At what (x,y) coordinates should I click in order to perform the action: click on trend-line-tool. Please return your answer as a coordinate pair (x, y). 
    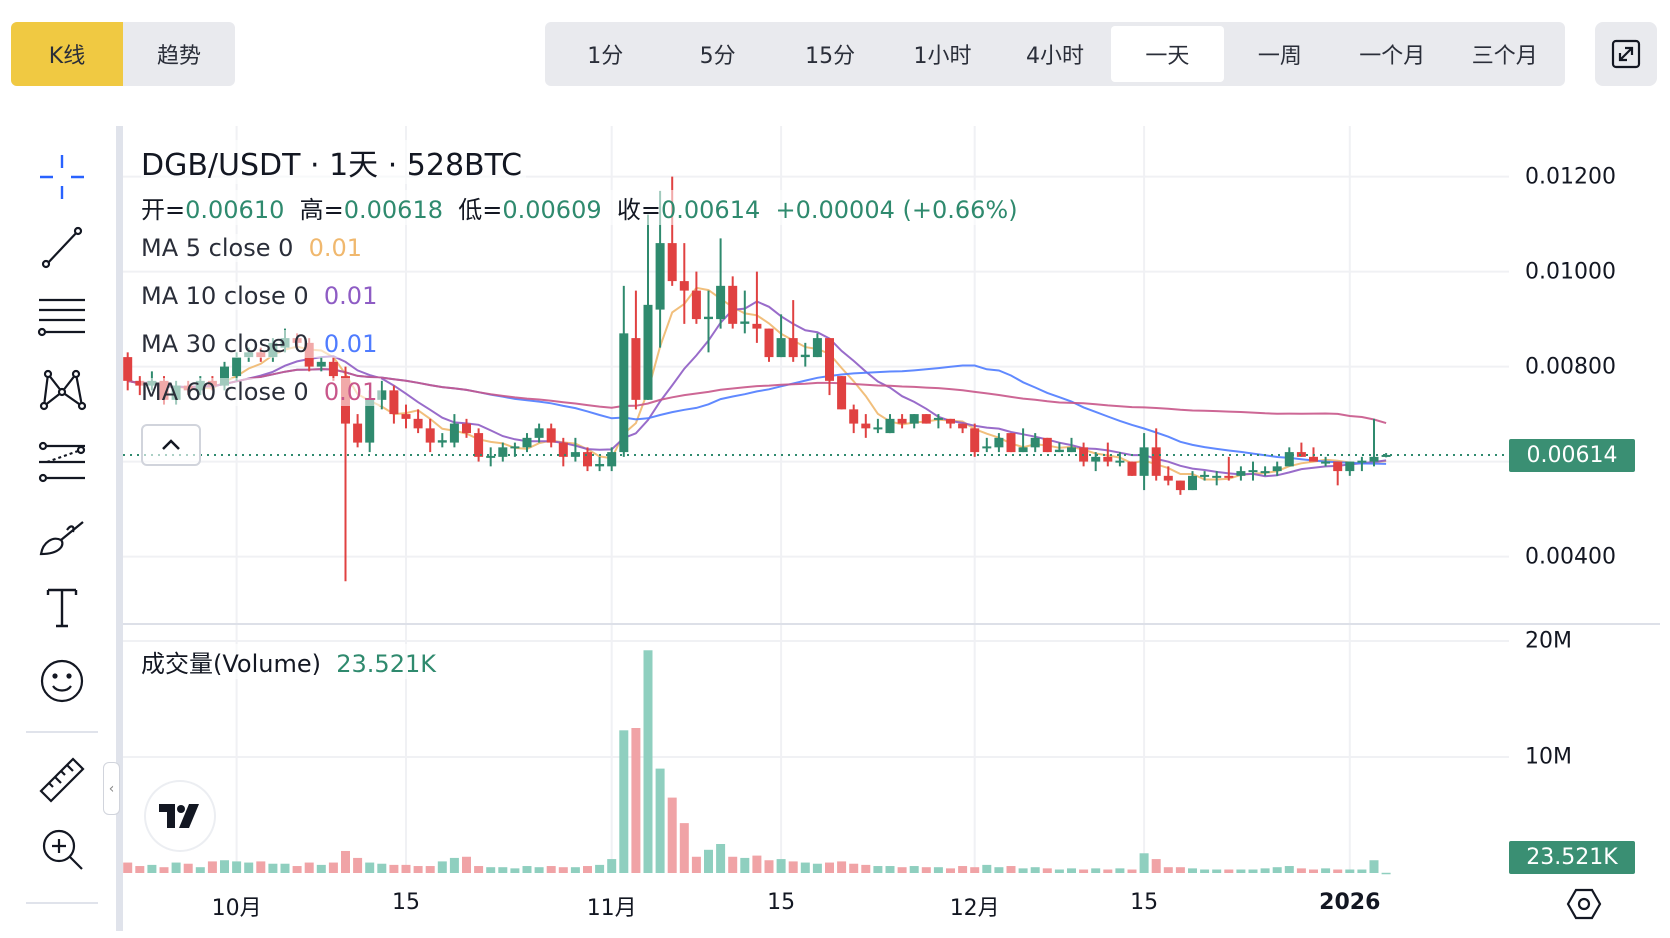
    Looking at the image, I should click on (62, 247).